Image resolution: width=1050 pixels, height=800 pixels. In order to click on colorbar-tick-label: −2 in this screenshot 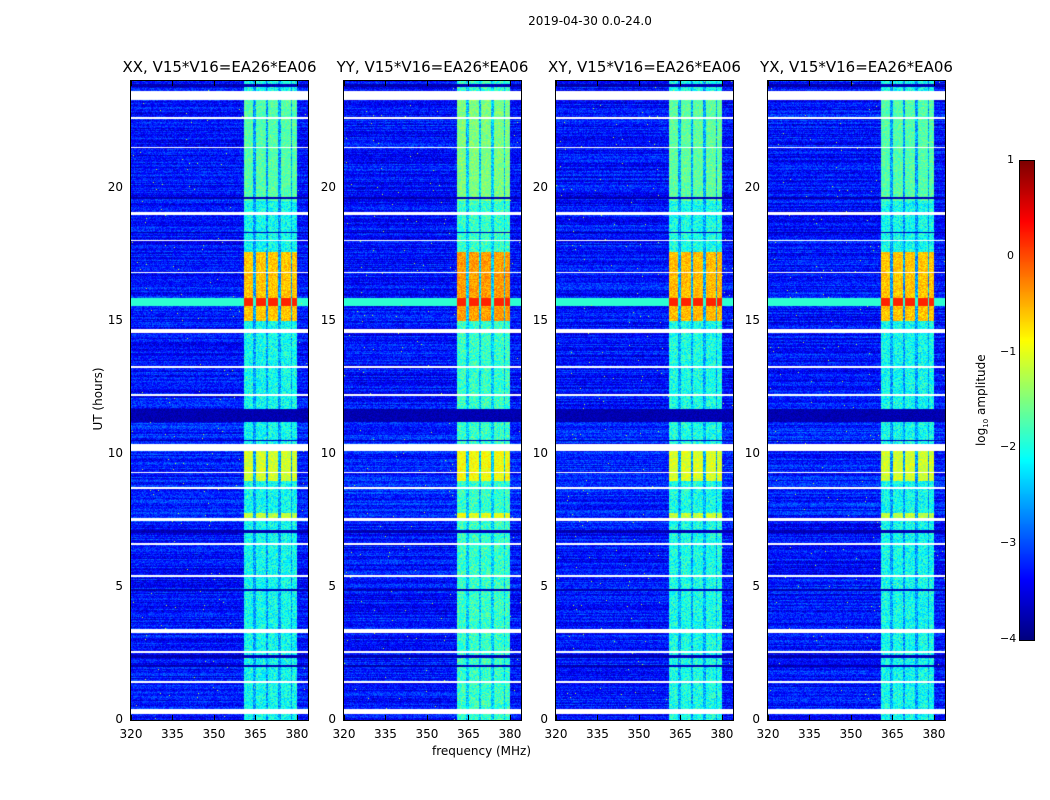, I will do `click(1008, 447)`.